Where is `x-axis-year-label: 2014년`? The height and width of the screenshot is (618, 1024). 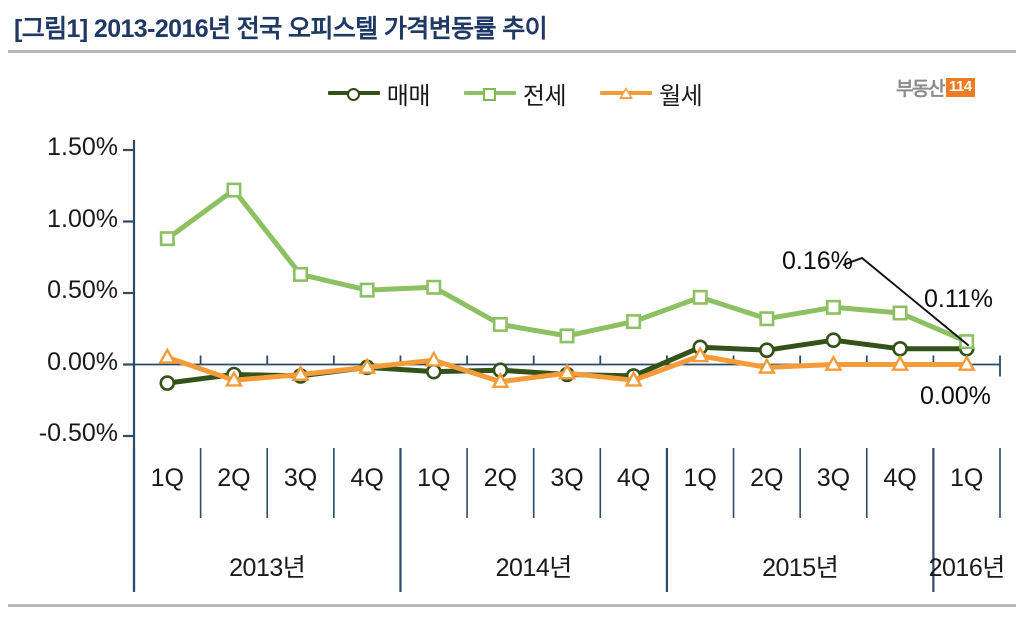 x-axis-year-label: 2014년 is located at coordinates (534, 568).